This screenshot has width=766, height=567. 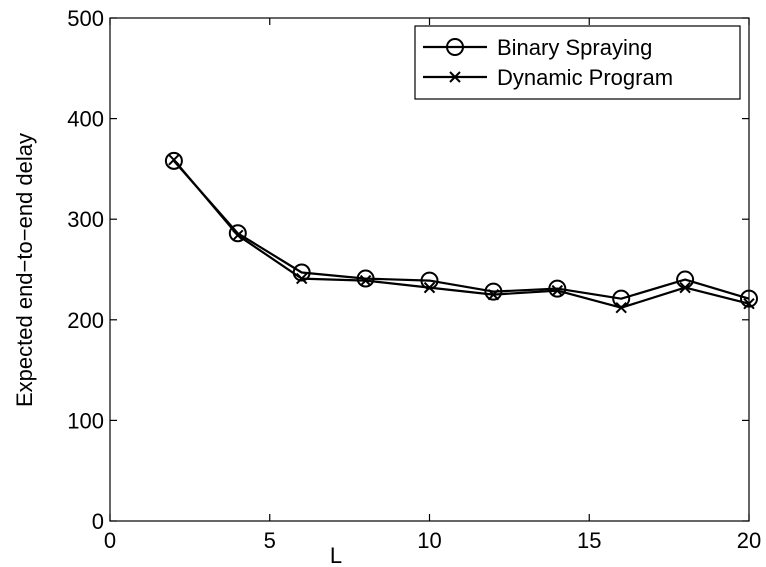 I want to click on y-tick-label: 500, so click(x=85, y=18).